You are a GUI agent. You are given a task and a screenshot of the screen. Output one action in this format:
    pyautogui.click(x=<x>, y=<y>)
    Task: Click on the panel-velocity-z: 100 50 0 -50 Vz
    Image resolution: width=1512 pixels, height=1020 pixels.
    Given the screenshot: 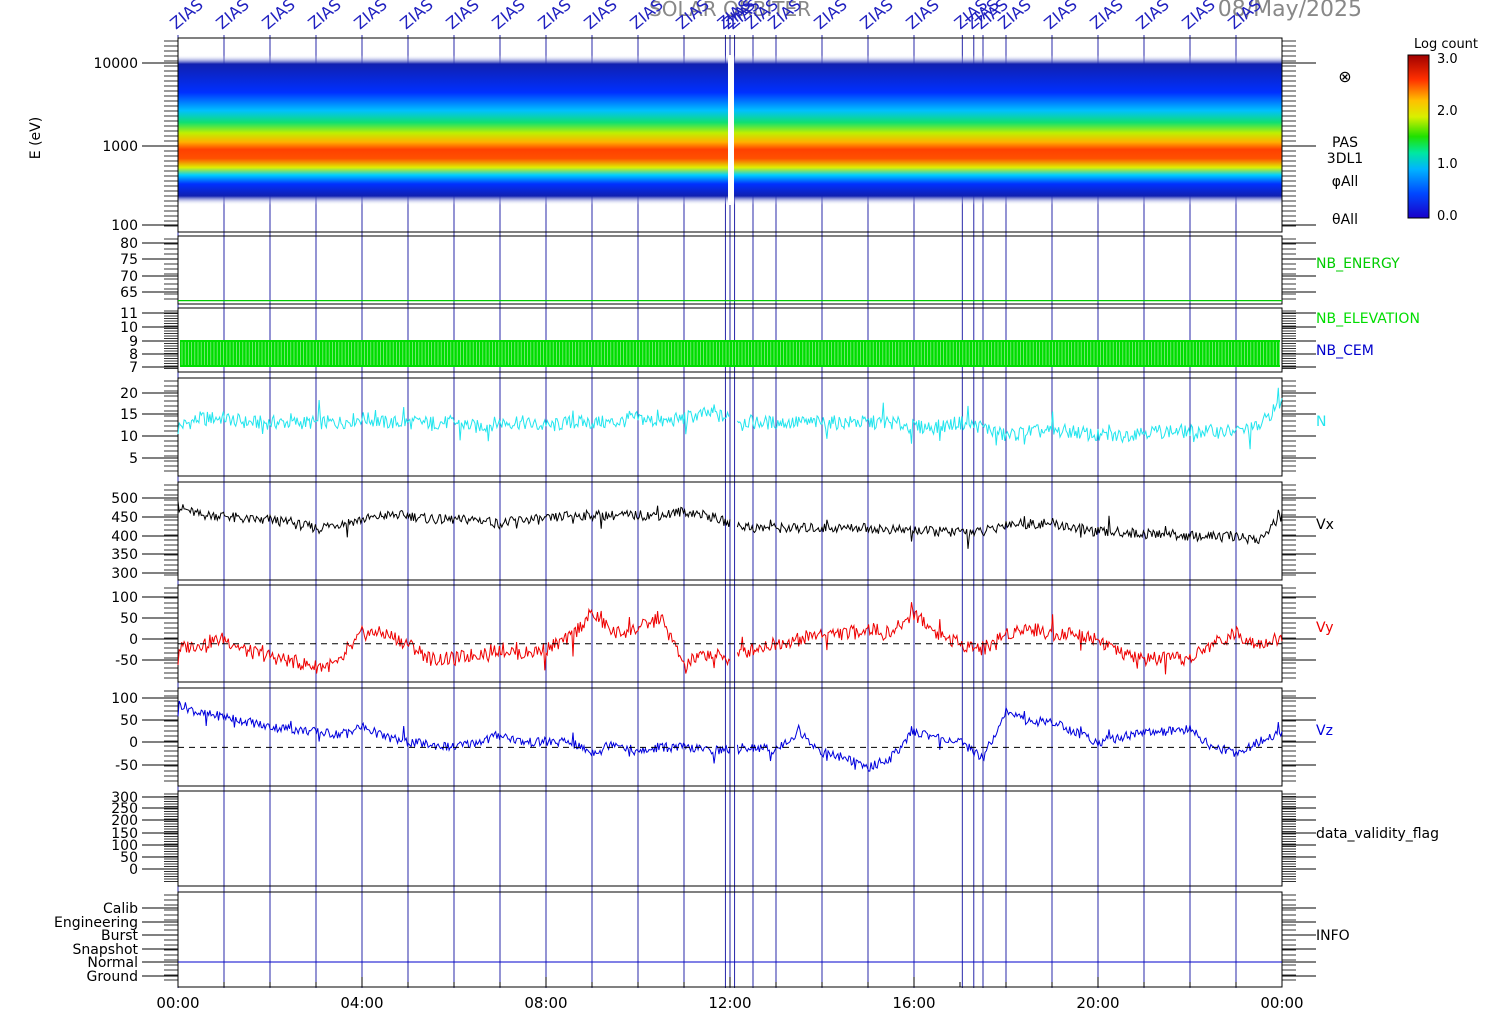 What is the action you would take?
    pyautogui.click(x=722, y=737)
    